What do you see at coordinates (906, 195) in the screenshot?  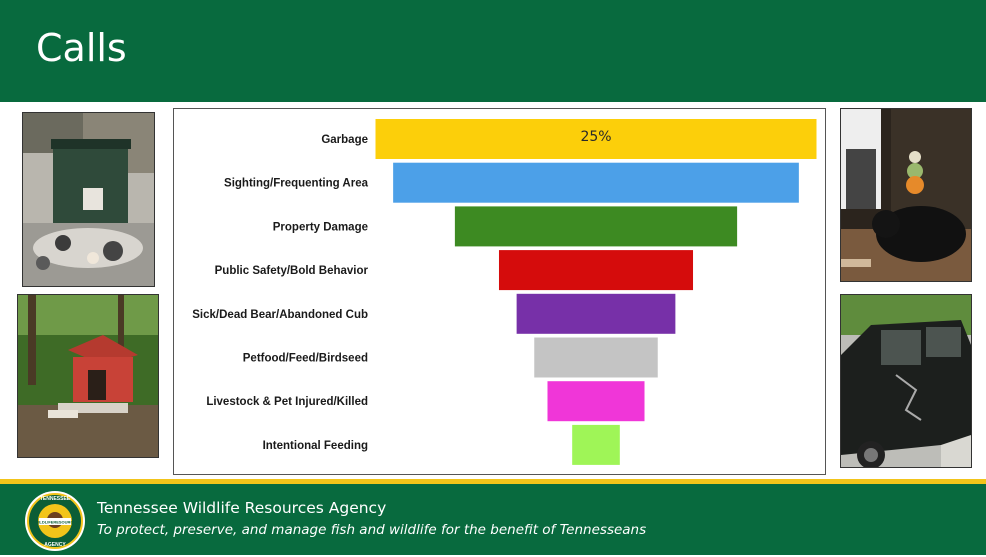 I see `bear-on-porch-photo` at bounding box center [906, 195].